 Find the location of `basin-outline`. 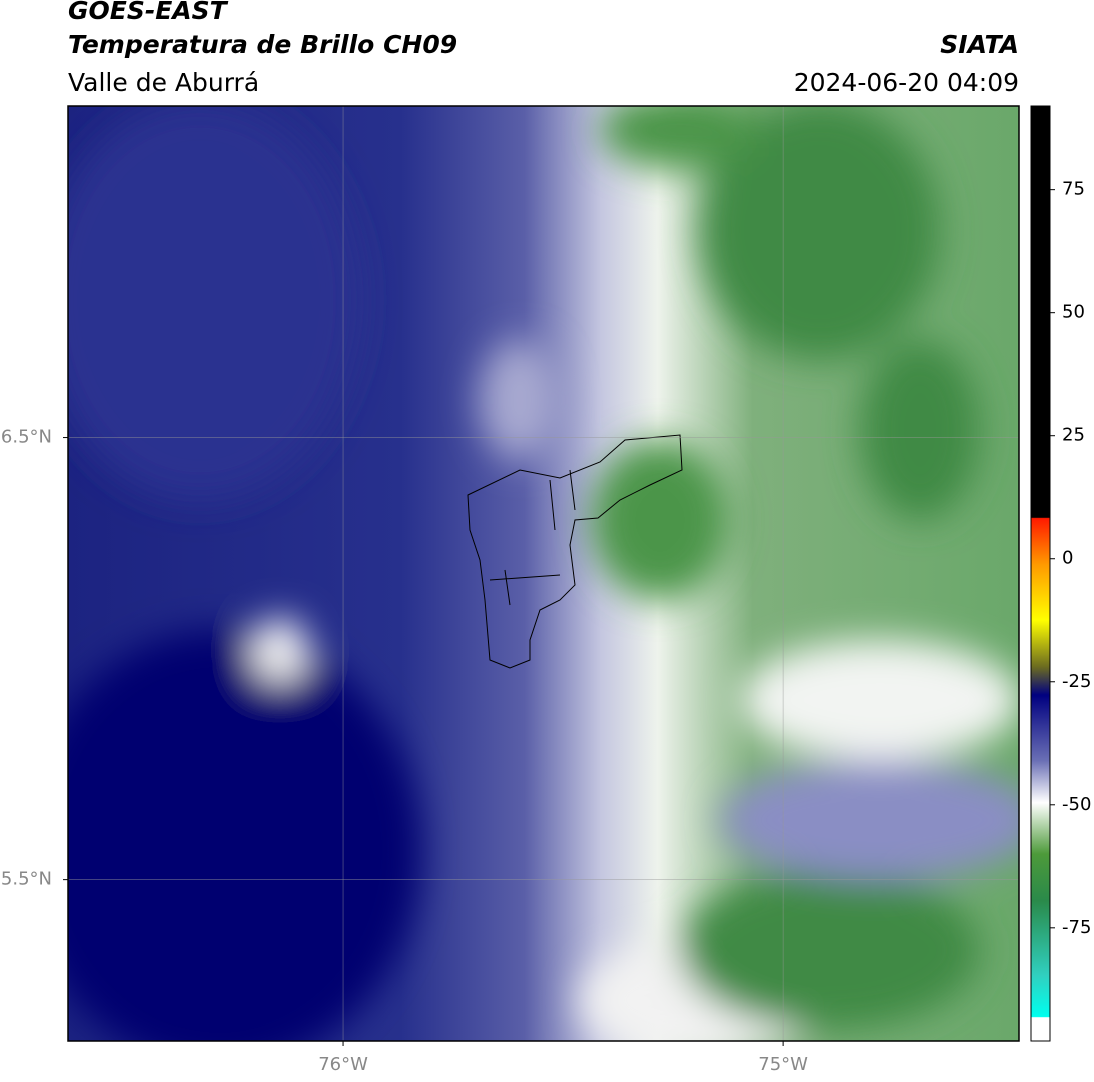

basin-outline is located at coordinates (575, 551).